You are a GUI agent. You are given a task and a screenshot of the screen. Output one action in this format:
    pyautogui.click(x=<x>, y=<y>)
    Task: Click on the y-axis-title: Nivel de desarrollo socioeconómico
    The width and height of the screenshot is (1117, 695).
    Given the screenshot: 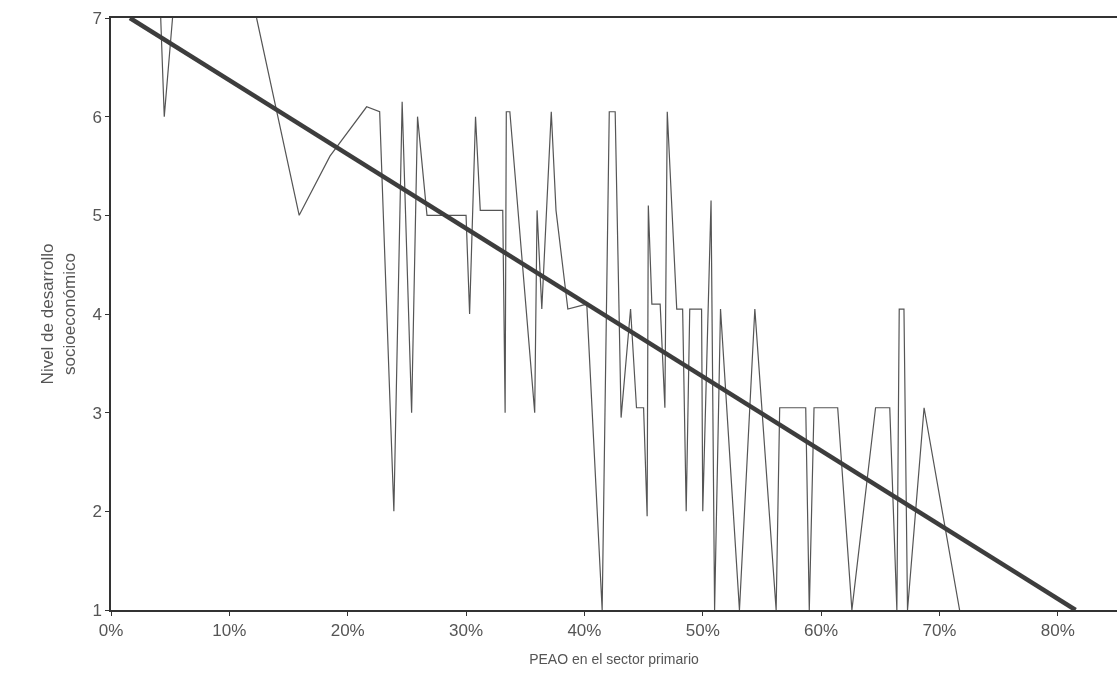 What is the action you would take?
    pyautogui.click(x=59, y=314)
    